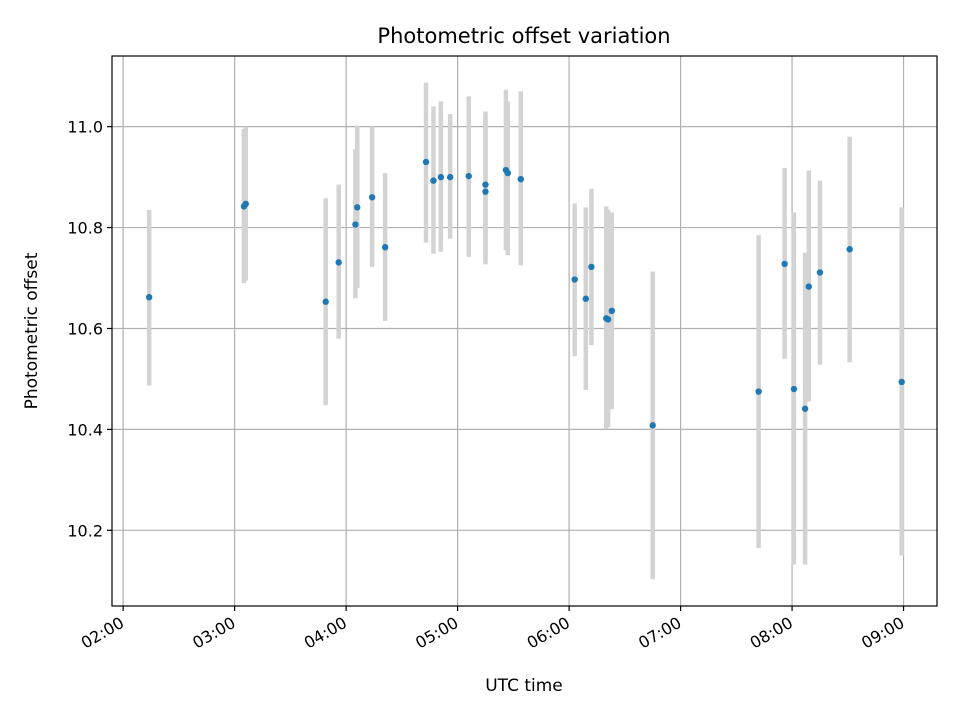 This screenshot has height=720, width=960. Describe the element at coordinates (85, 127) in the screenshot. I see `y-tick-label: 11.0` at that location.